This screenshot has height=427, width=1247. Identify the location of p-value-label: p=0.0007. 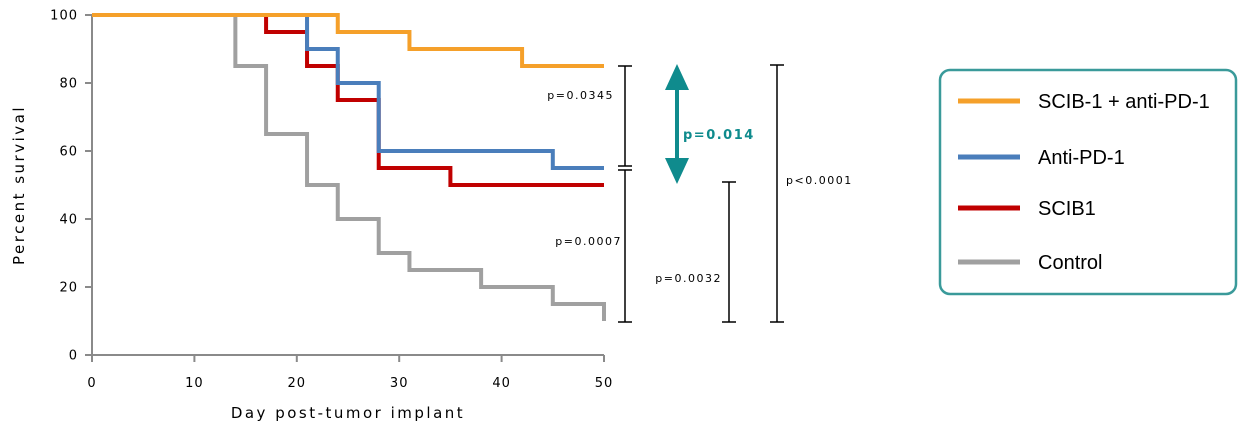
(588, 241).